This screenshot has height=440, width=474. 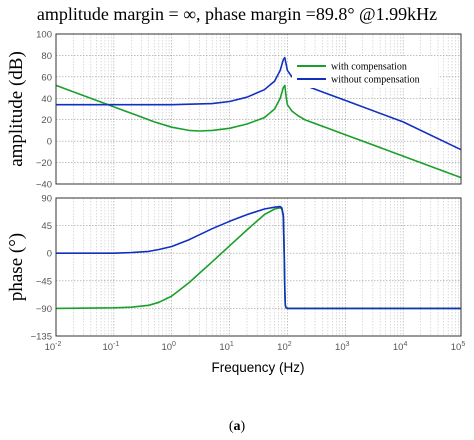 What do you see at coordinates (231, 426) in the screenshot?
I see `caption-open: (` at bounding box center [231, 426].